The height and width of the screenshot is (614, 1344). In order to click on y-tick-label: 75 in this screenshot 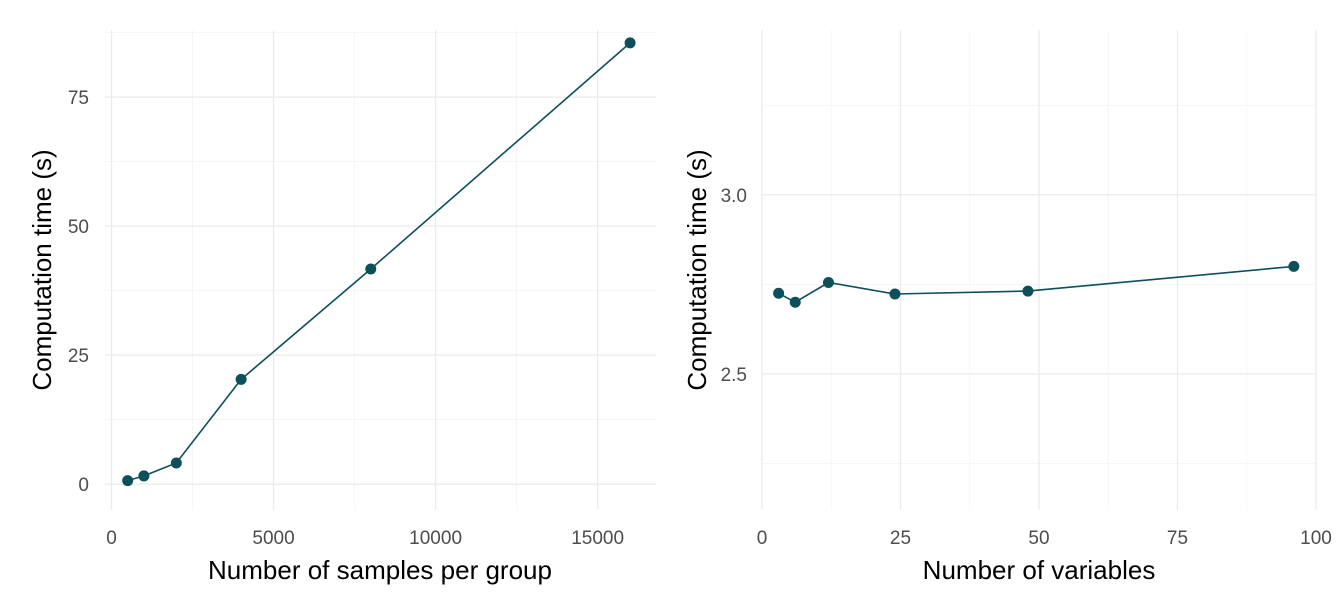, I will do `click(78, 98)`.